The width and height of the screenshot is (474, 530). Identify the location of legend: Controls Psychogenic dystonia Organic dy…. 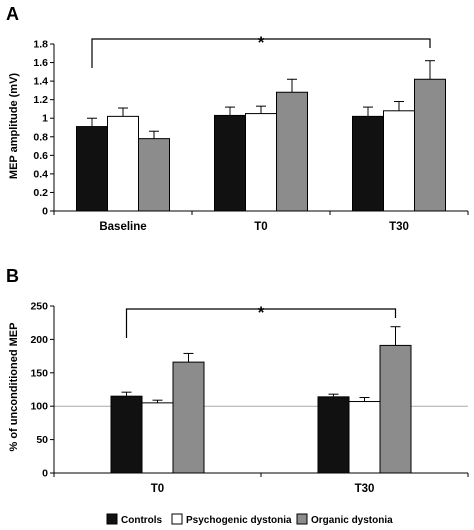
(249, 519).